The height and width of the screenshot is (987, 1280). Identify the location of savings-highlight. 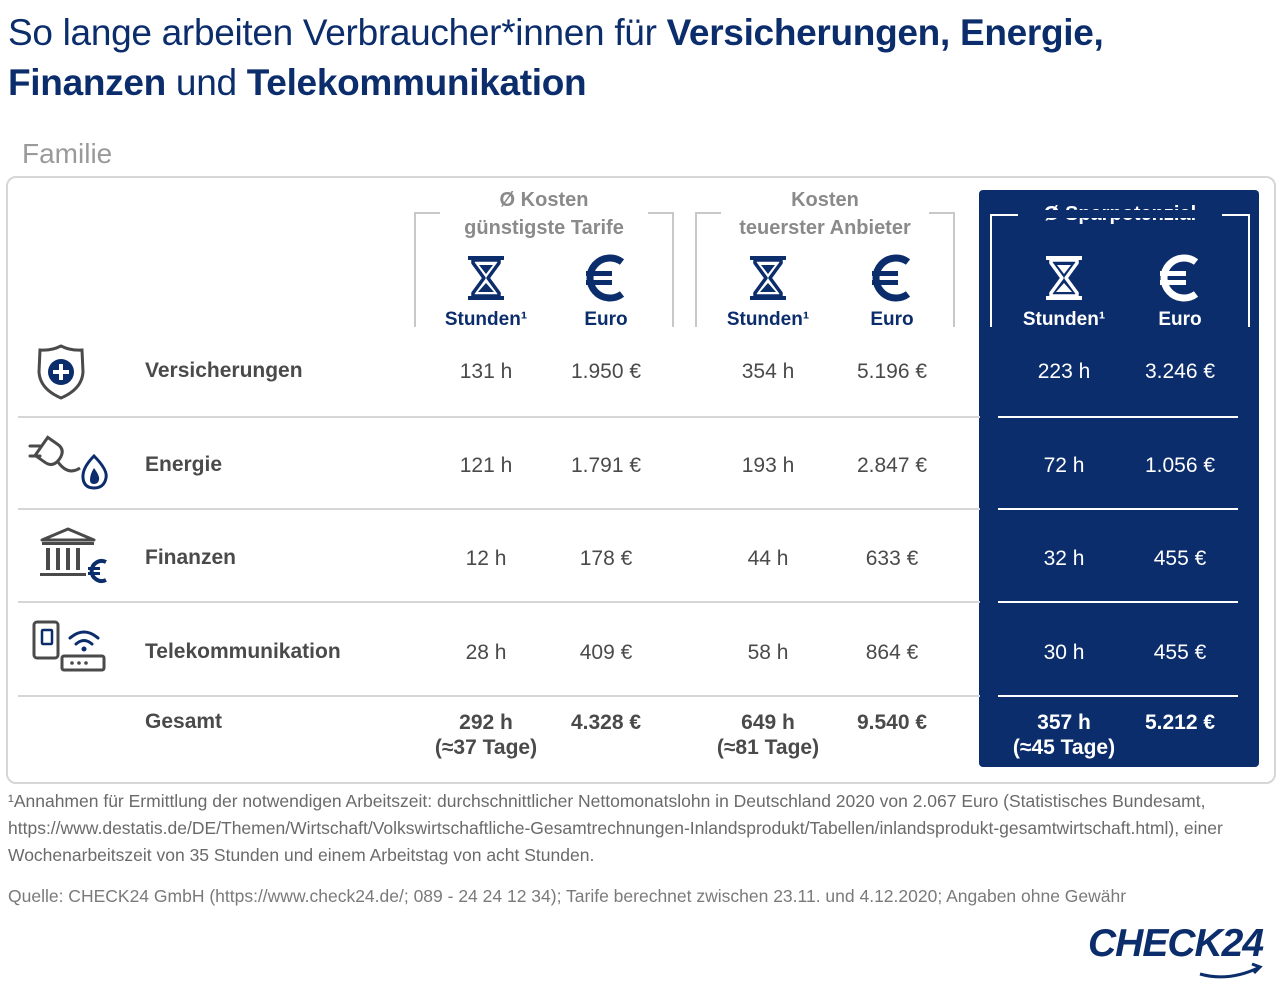
(1119, 478).